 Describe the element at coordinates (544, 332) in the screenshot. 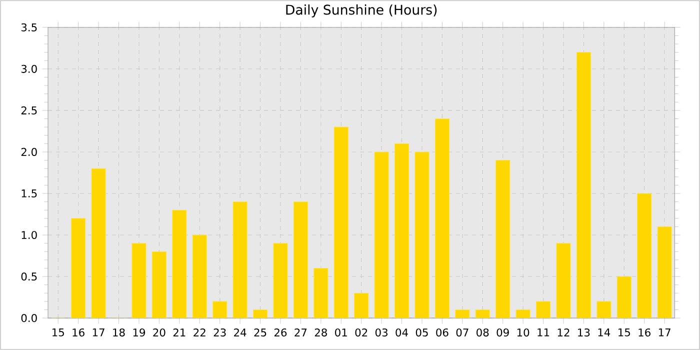

I see `x-tick-label: 11` at that location.